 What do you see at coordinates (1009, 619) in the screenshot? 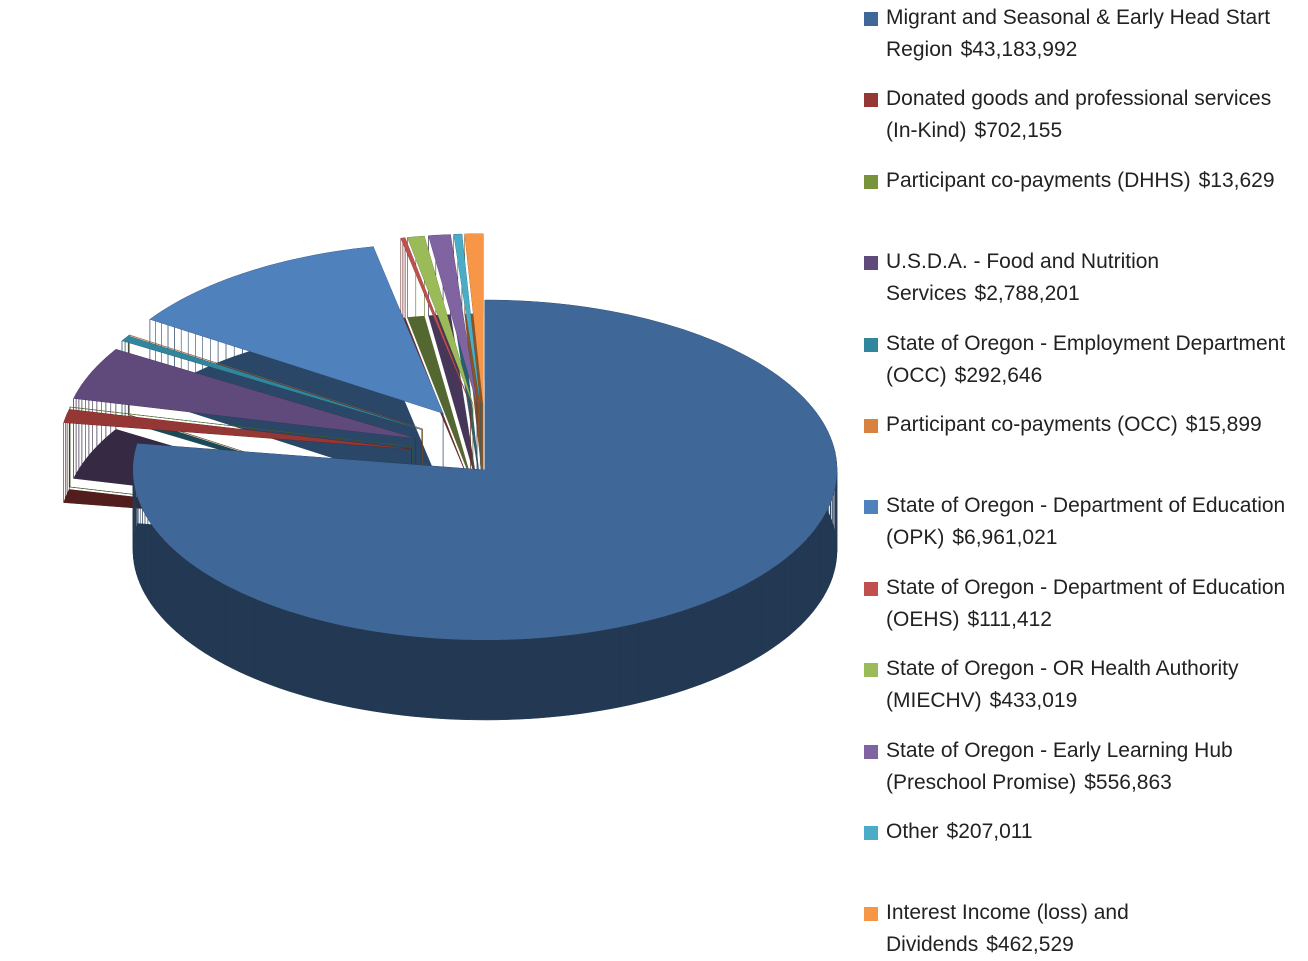
I see `legend-value: $111,412` at bounding box center [1009, 619].